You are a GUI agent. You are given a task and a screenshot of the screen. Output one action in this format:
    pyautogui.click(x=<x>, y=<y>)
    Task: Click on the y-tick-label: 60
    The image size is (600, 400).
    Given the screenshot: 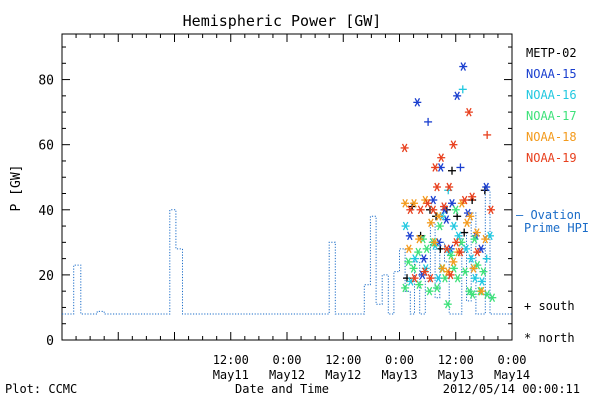 What is the action you would take?
    pyautogui.click(x=46, y=146)
    